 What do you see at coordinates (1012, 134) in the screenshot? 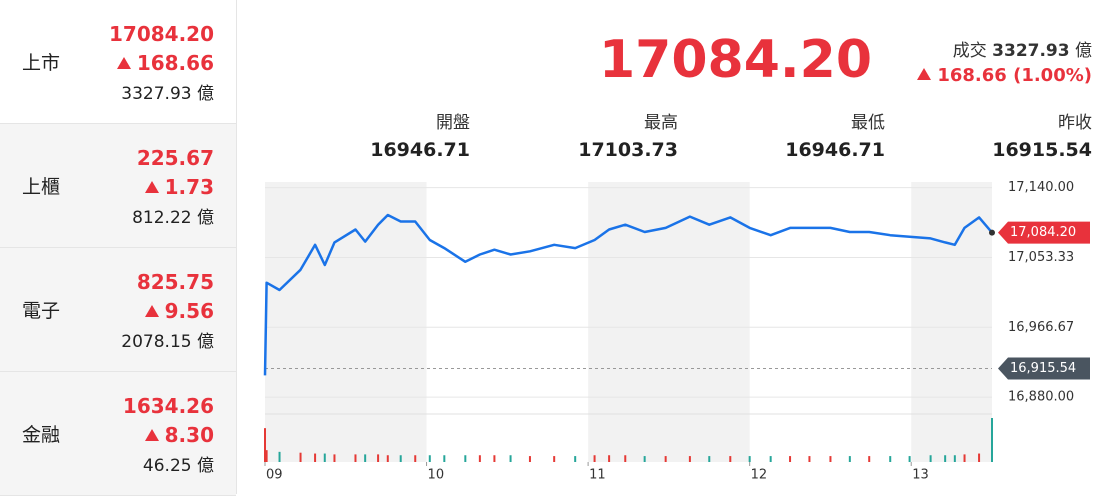
I see `stat: 昨收 16915.54` at bounding box center [1012, 134].